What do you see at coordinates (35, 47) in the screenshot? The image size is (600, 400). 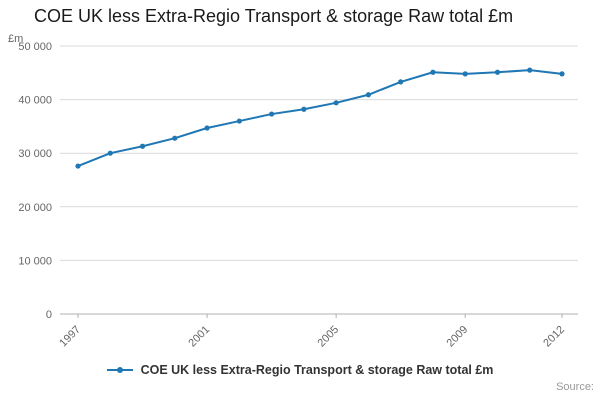 I see `y-tick-label: 50 000` at bounding box center [35, 47].